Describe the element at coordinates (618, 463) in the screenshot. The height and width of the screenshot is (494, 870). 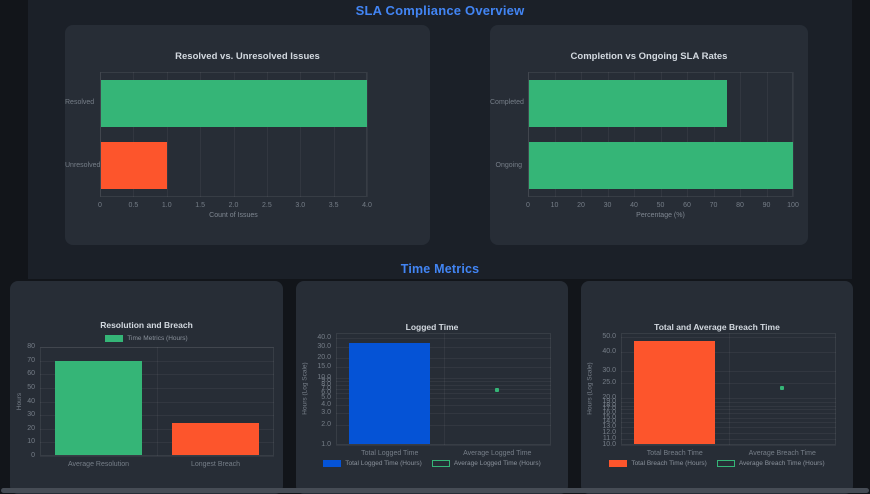
I see `legend-swatch-total-breach-time-hours` at that location.